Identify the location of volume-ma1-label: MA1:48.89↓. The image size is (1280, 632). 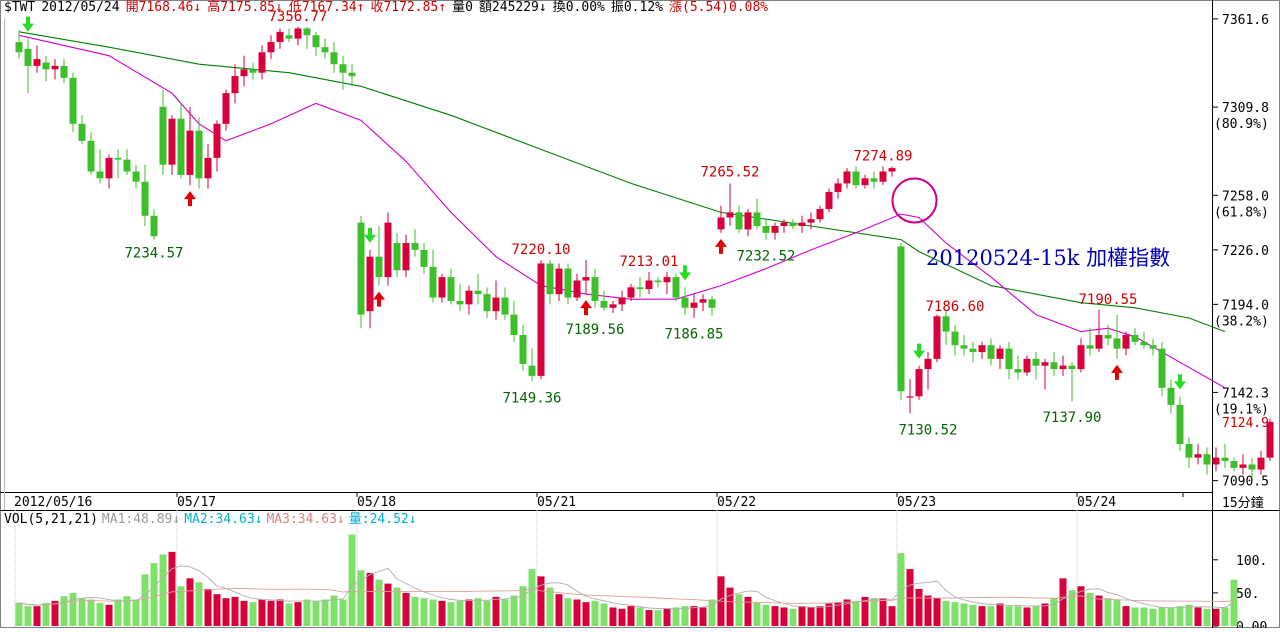
(141, 519).